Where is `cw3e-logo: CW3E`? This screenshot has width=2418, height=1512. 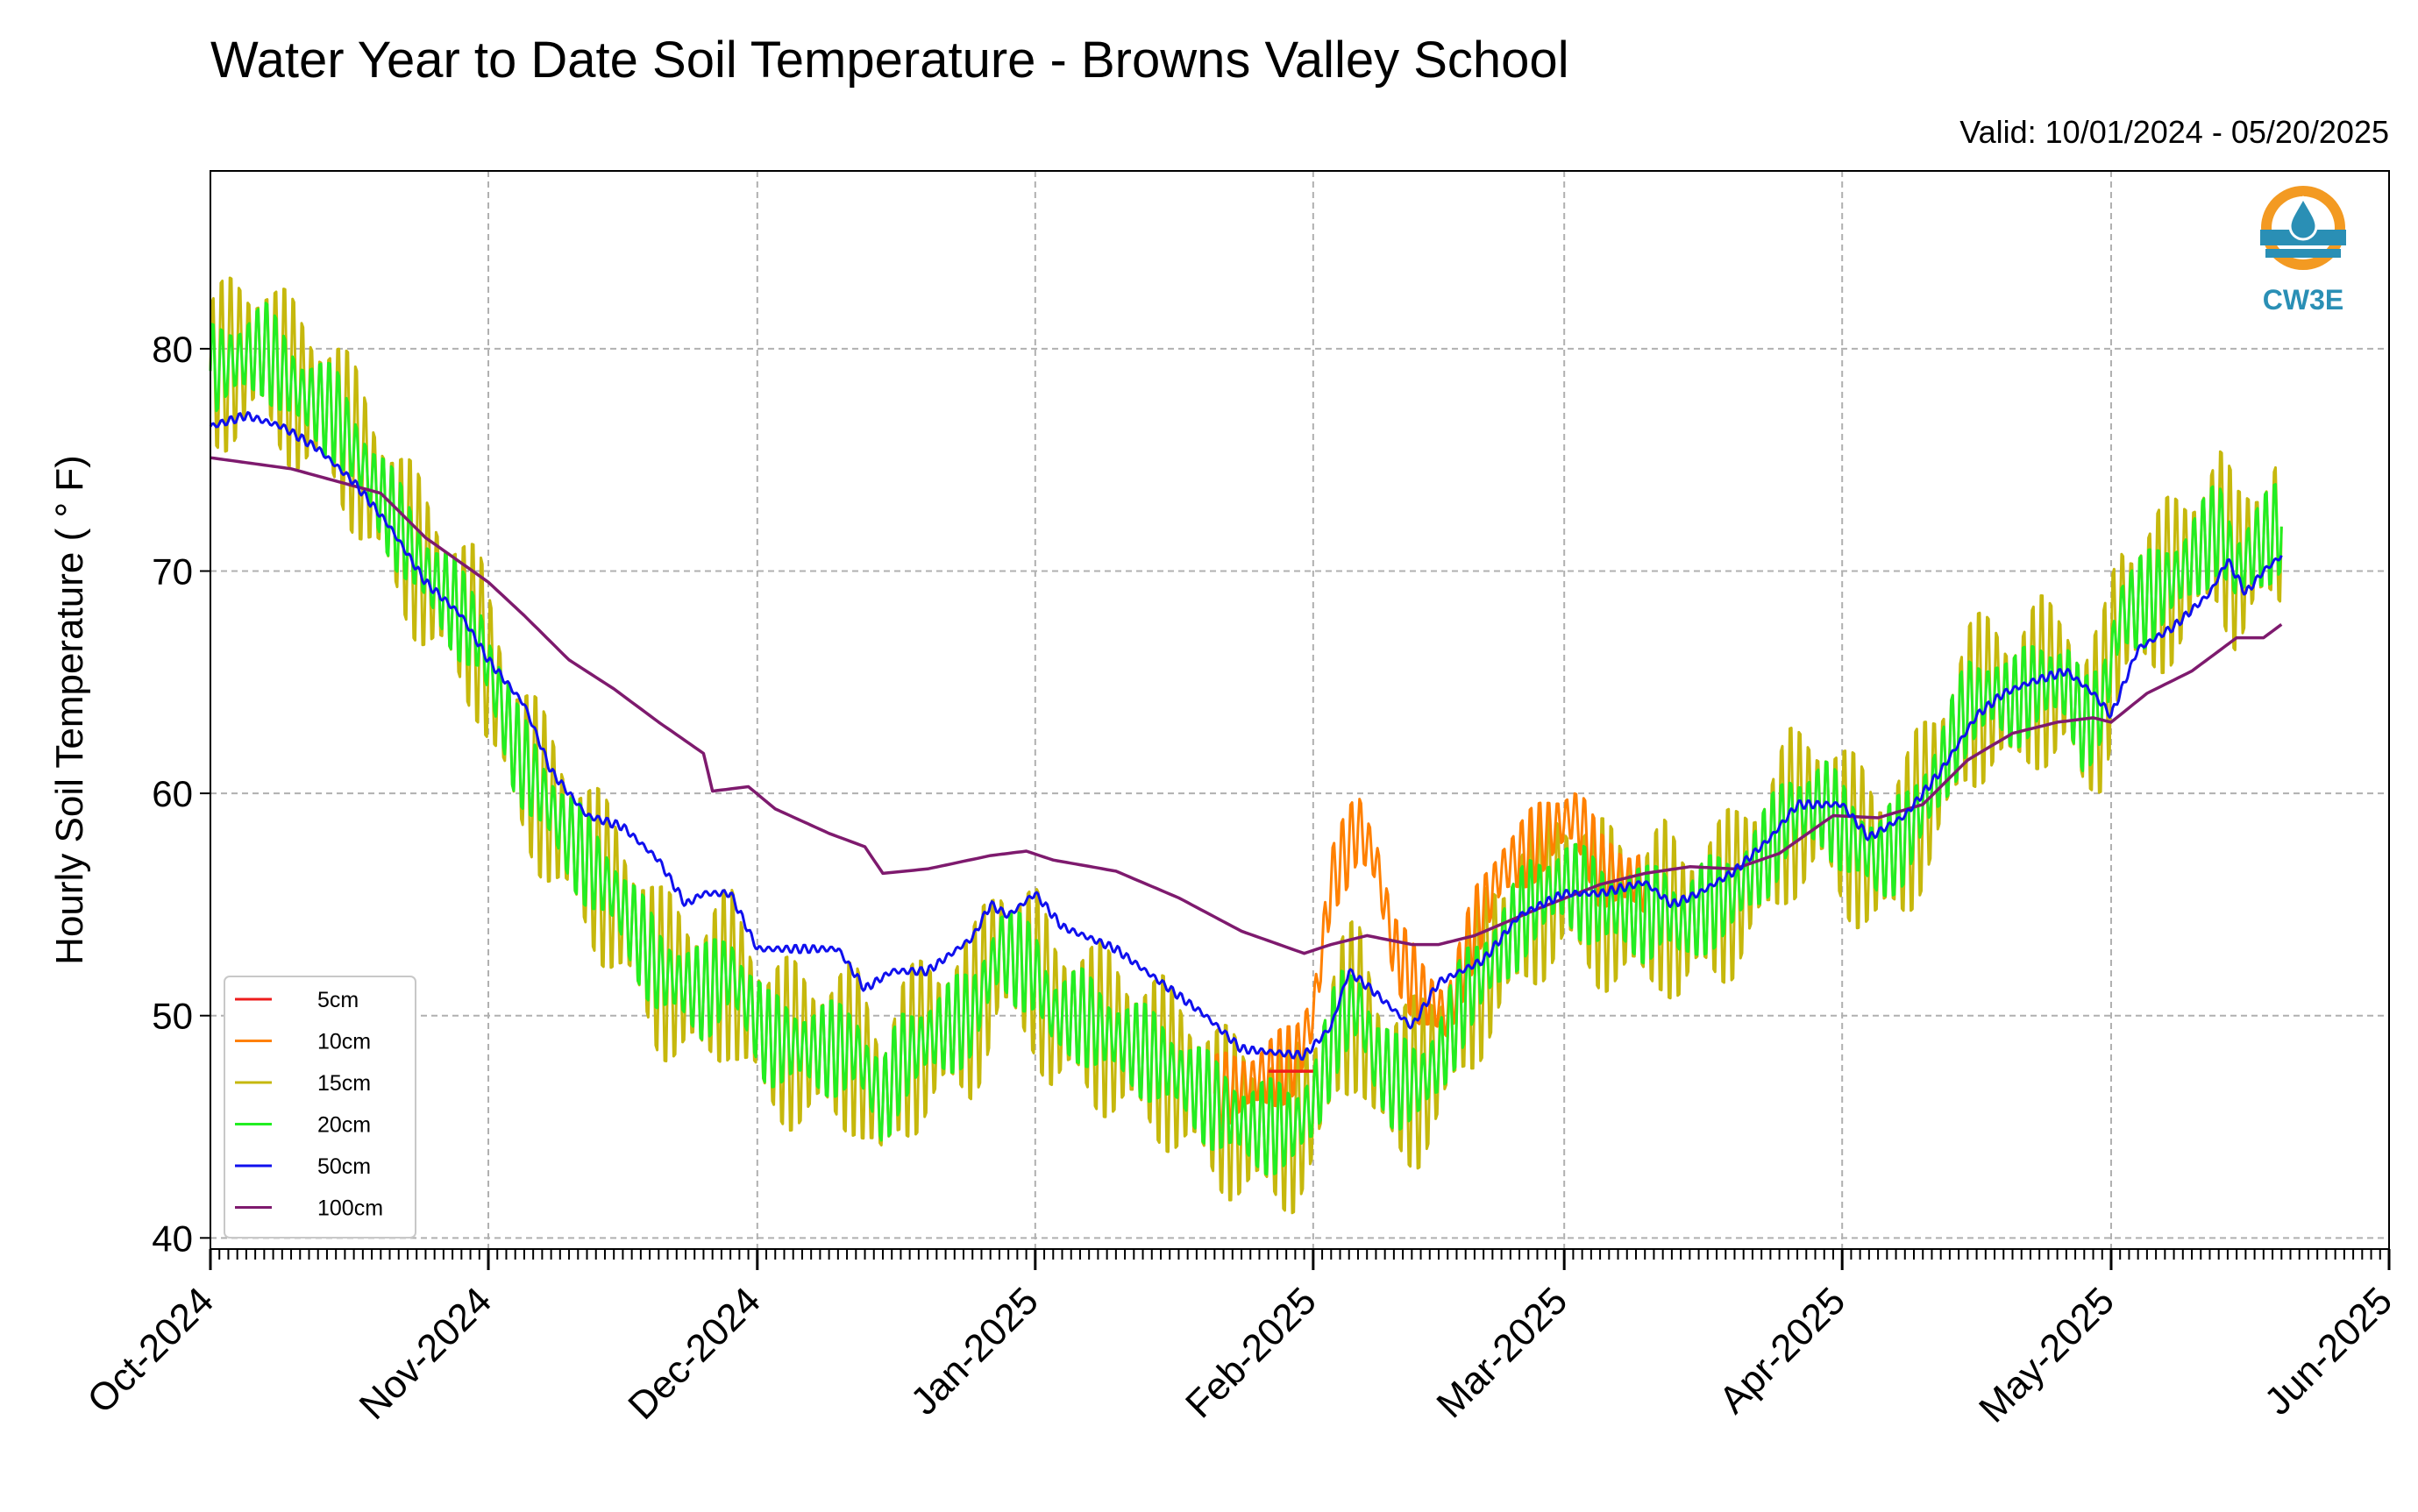
cw3e-logo: CW3E is located at coordinates (2303, 251).